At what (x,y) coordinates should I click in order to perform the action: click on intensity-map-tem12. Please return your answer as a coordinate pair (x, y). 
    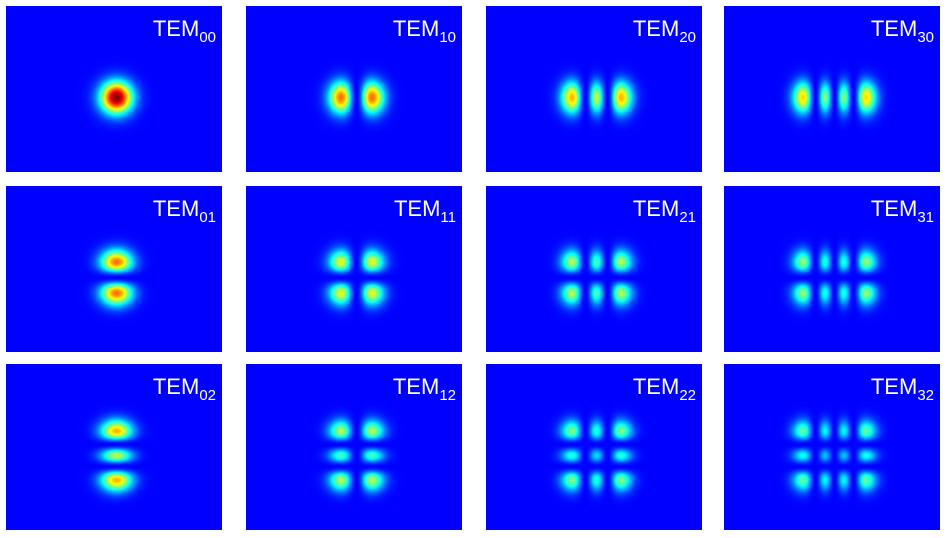
    Looking at the image, I should click on (354, 447).